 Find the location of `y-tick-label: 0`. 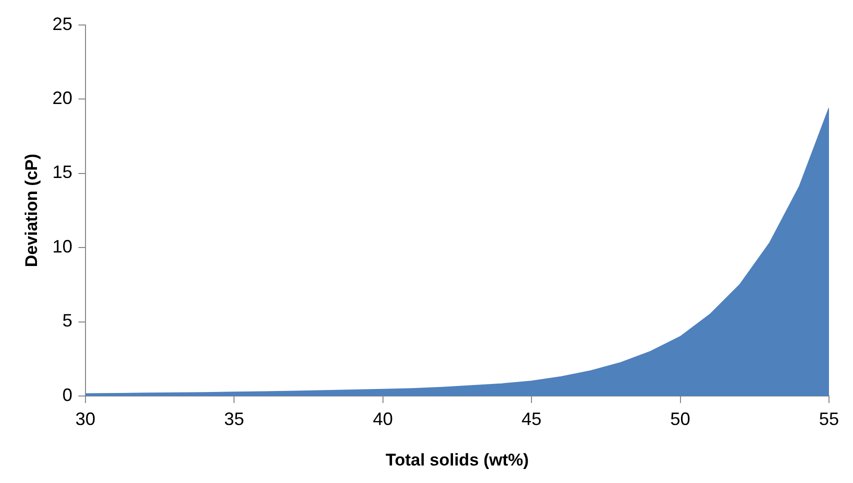

y-tick-label: 0 is located at coordinates (67, 394).